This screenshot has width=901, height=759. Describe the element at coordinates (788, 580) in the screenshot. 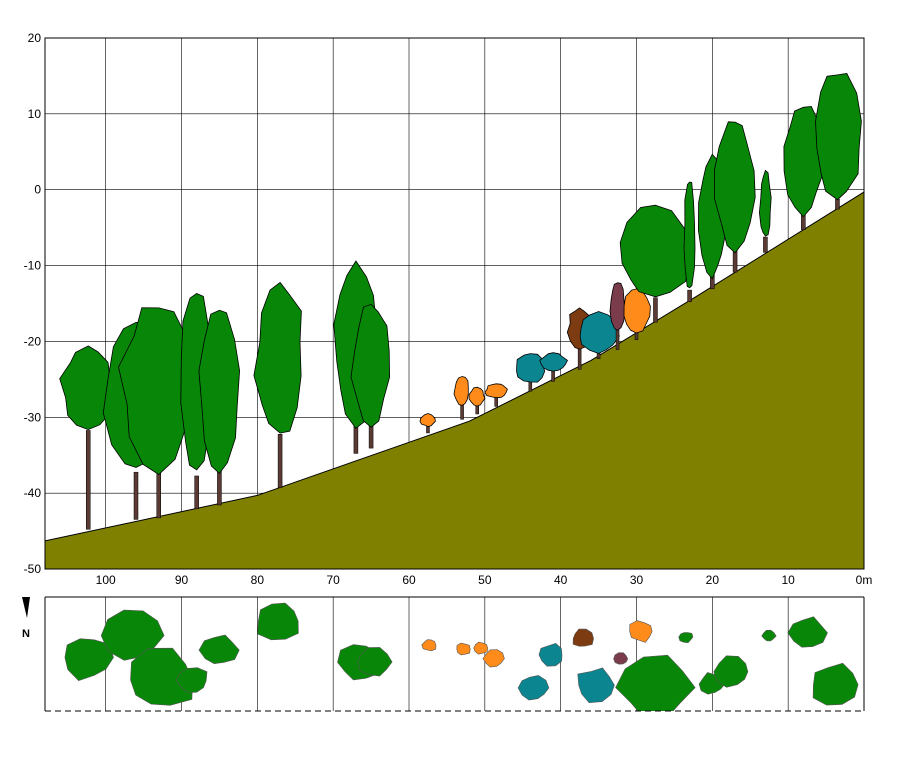

I see `x-tick-label: 10` at that location.